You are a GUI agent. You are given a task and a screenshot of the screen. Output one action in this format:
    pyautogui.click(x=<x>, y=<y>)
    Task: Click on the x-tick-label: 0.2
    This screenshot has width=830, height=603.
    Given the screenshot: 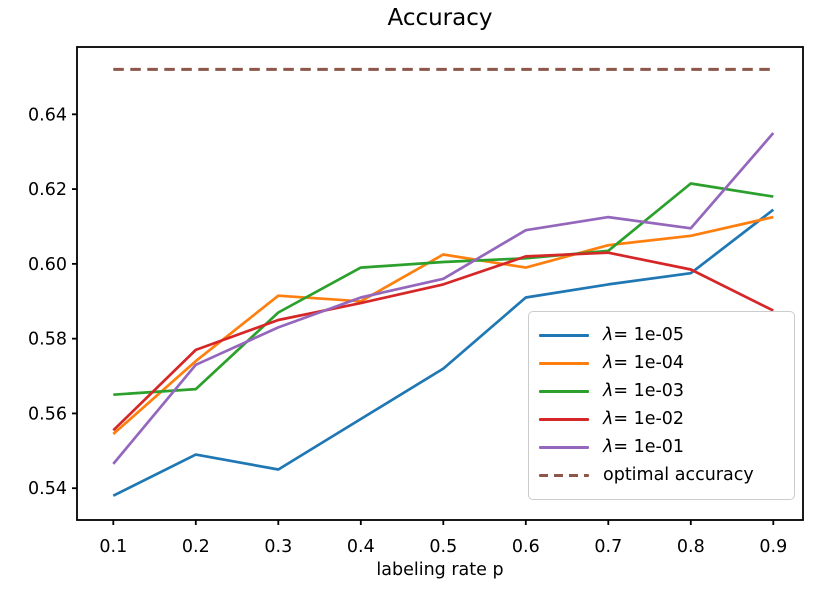 What is the action you would take?
    pyautogui.click(x=196, y=547)
    